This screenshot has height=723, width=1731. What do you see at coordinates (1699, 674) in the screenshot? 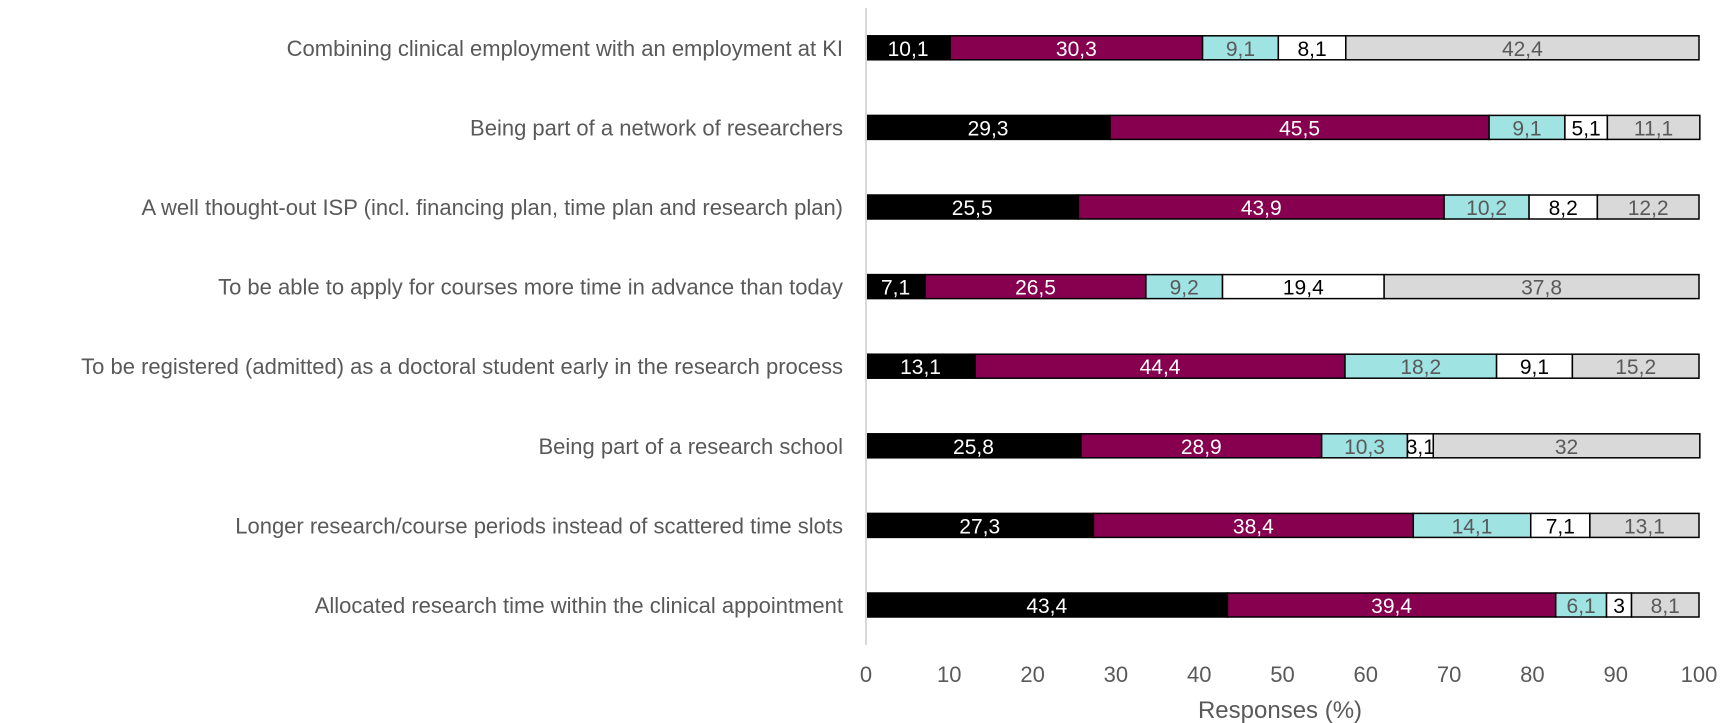
I see `x-tick-label: 100` at bounding box center [1699, 674].